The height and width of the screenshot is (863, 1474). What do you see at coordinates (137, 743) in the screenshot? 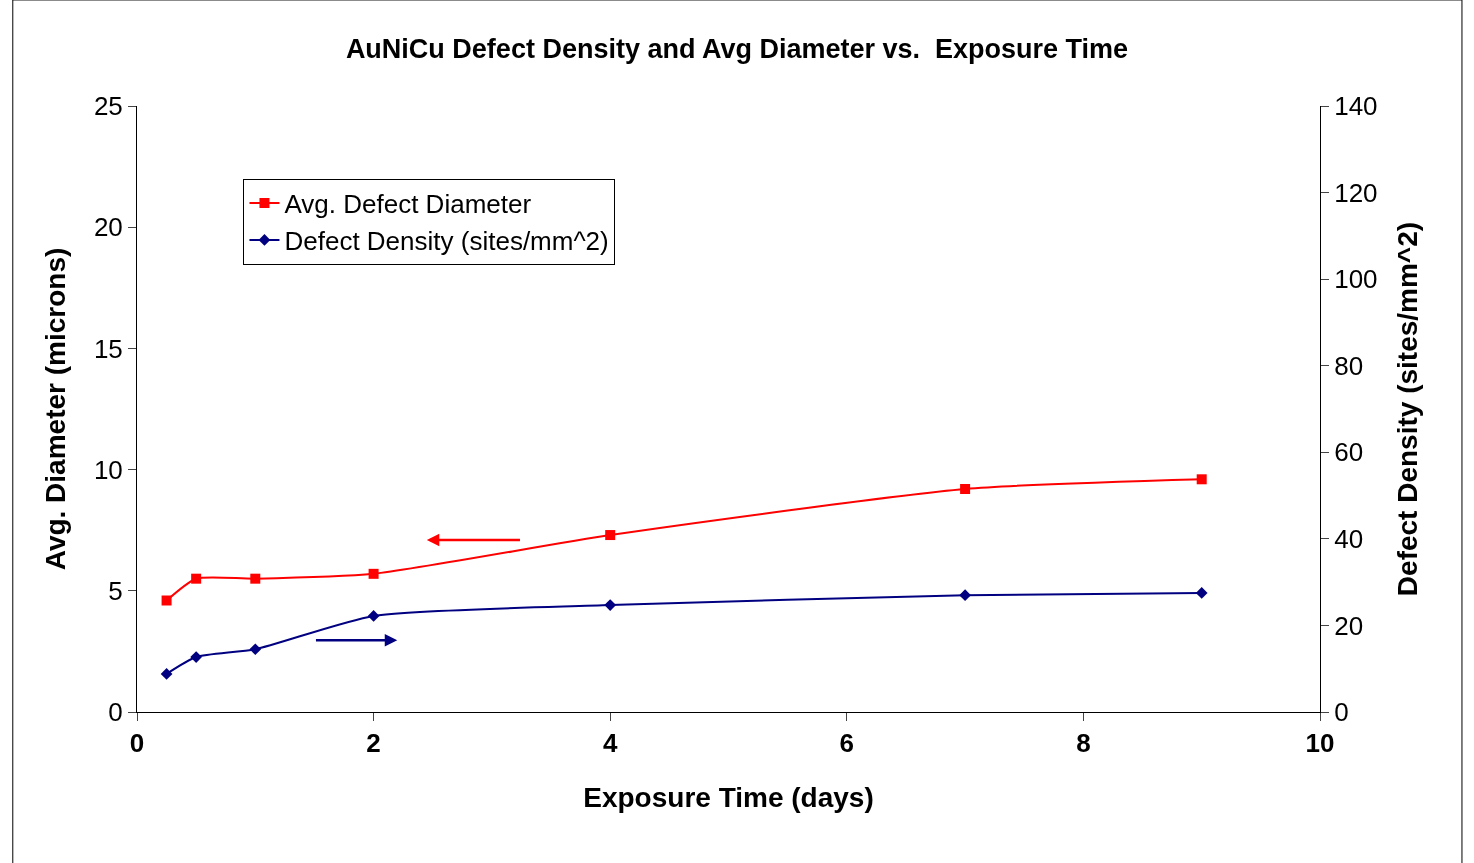
I see `x-tick-label: 0` at bounding box center [137, 743].